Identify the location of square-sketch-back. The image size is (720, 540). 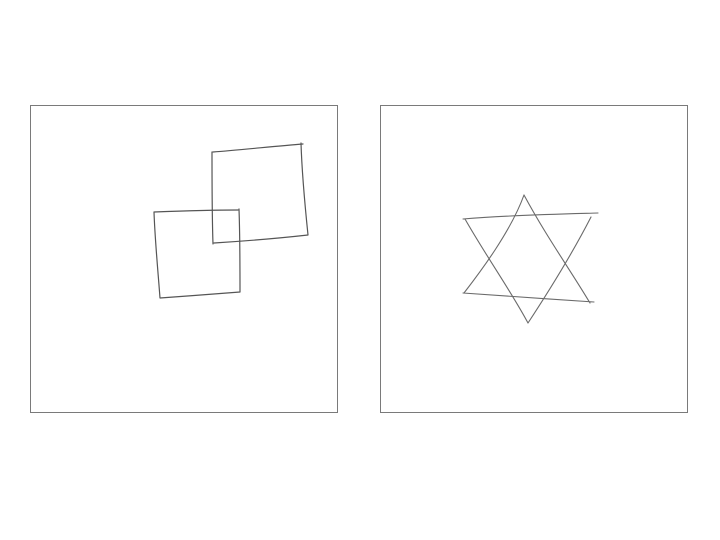
(260, 193).